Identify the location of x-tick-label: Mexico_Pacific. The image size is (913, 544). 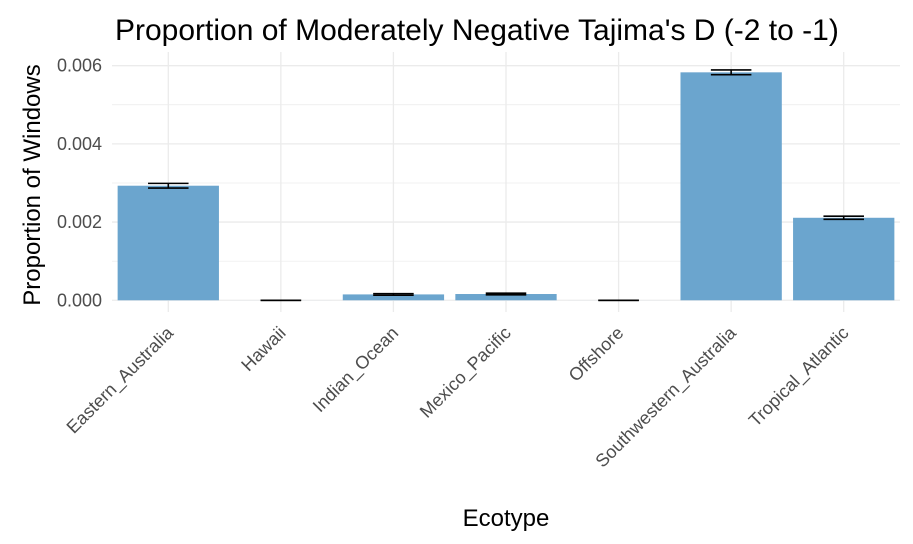
(466, 373).